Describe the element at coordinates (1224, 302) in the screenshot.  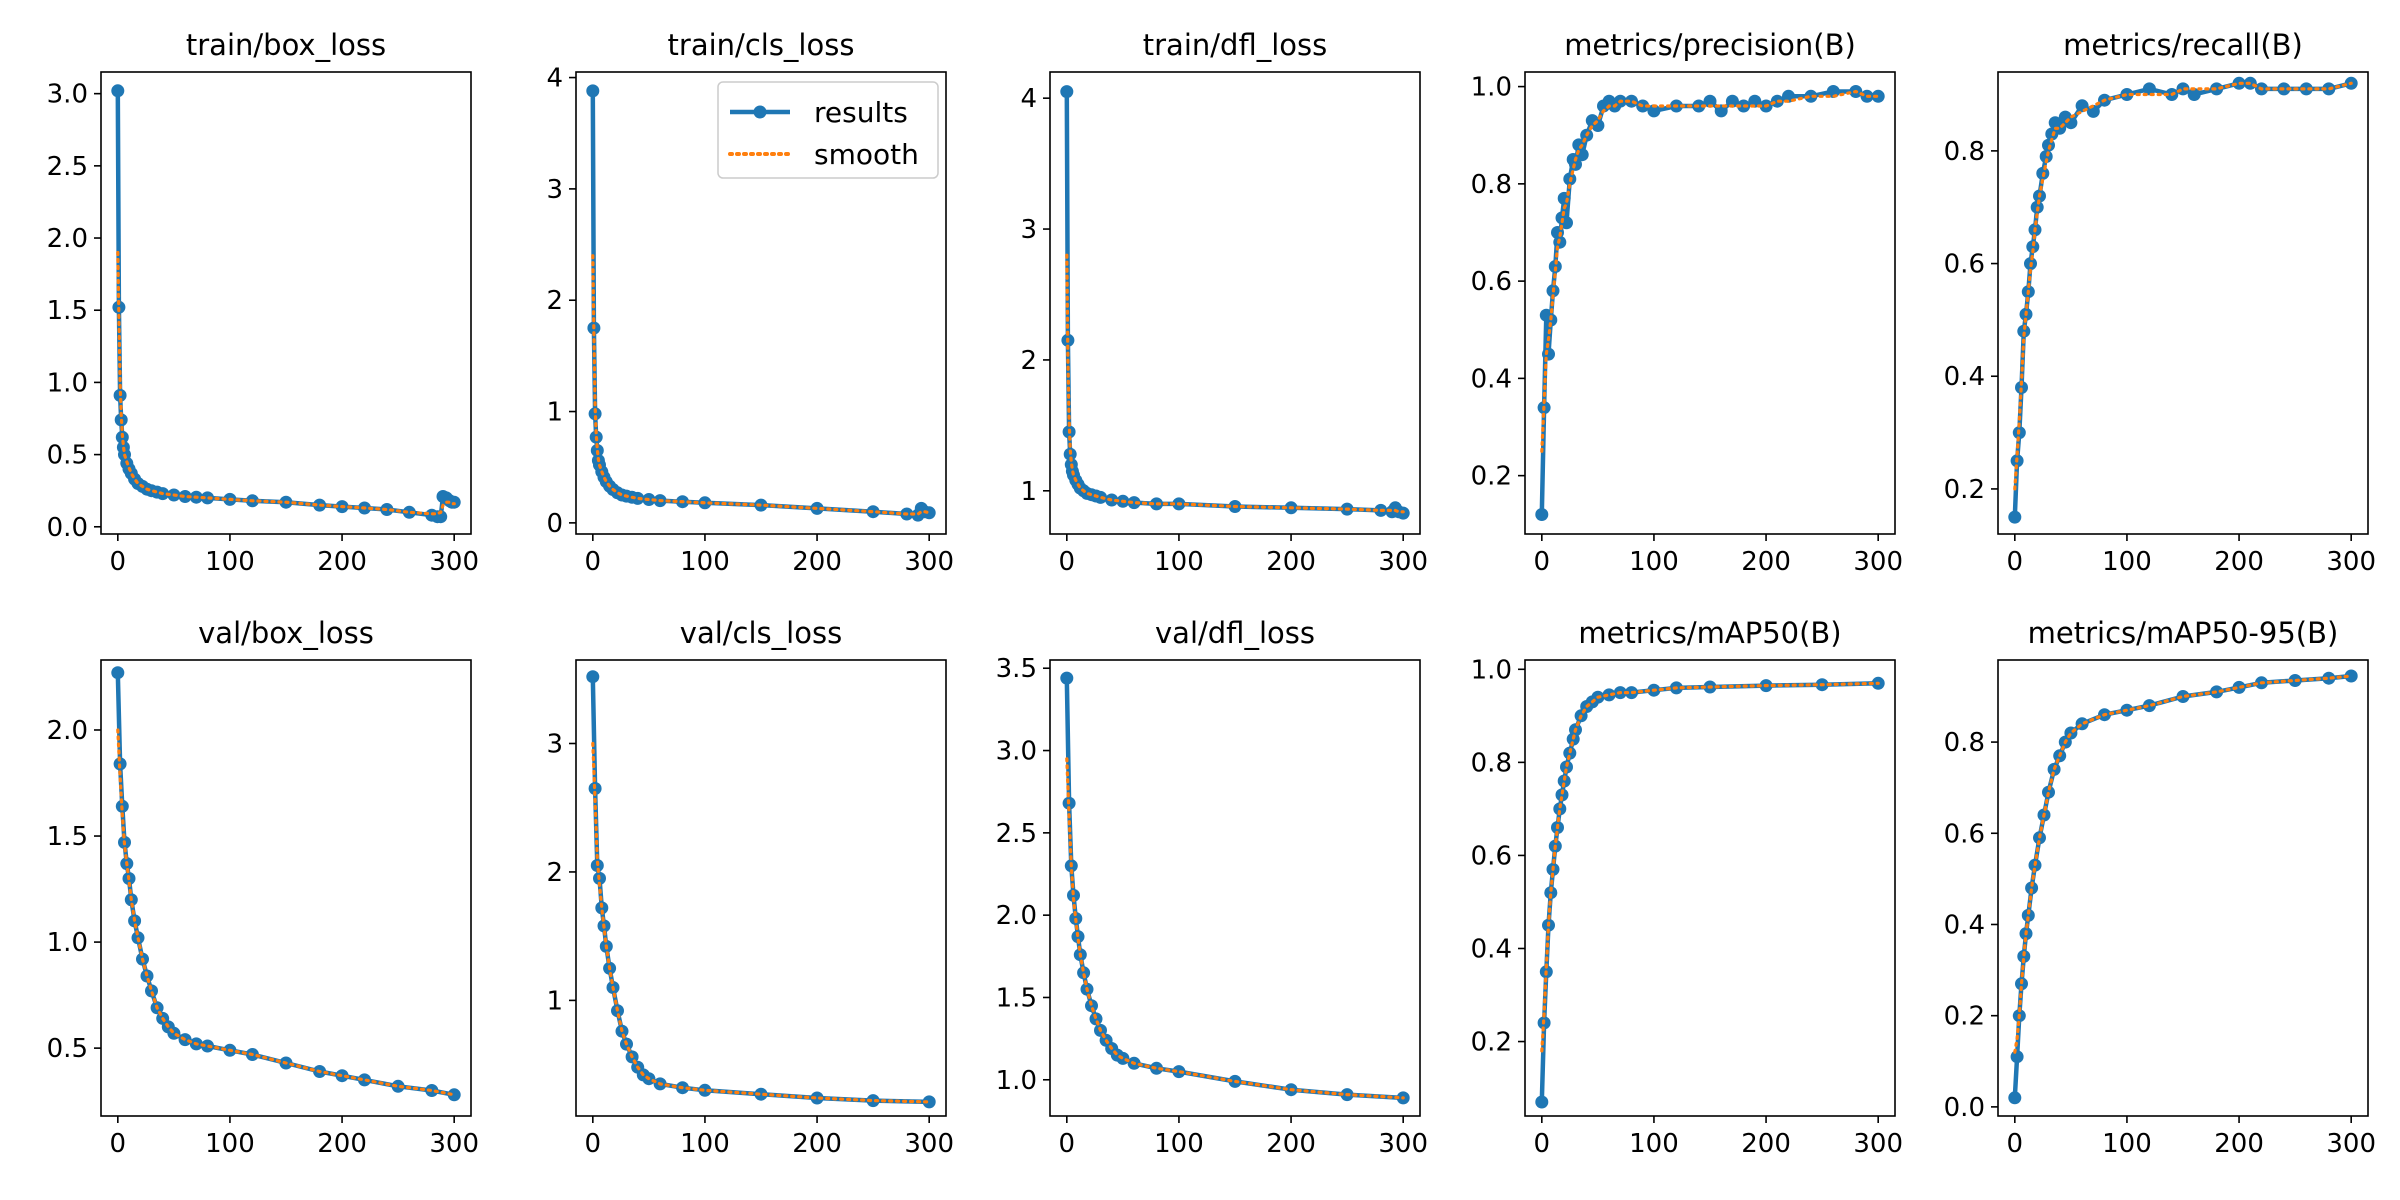
I see `chart-panel: train/dfl_loss 0 100 200 300 1 2 3 4` at that location.